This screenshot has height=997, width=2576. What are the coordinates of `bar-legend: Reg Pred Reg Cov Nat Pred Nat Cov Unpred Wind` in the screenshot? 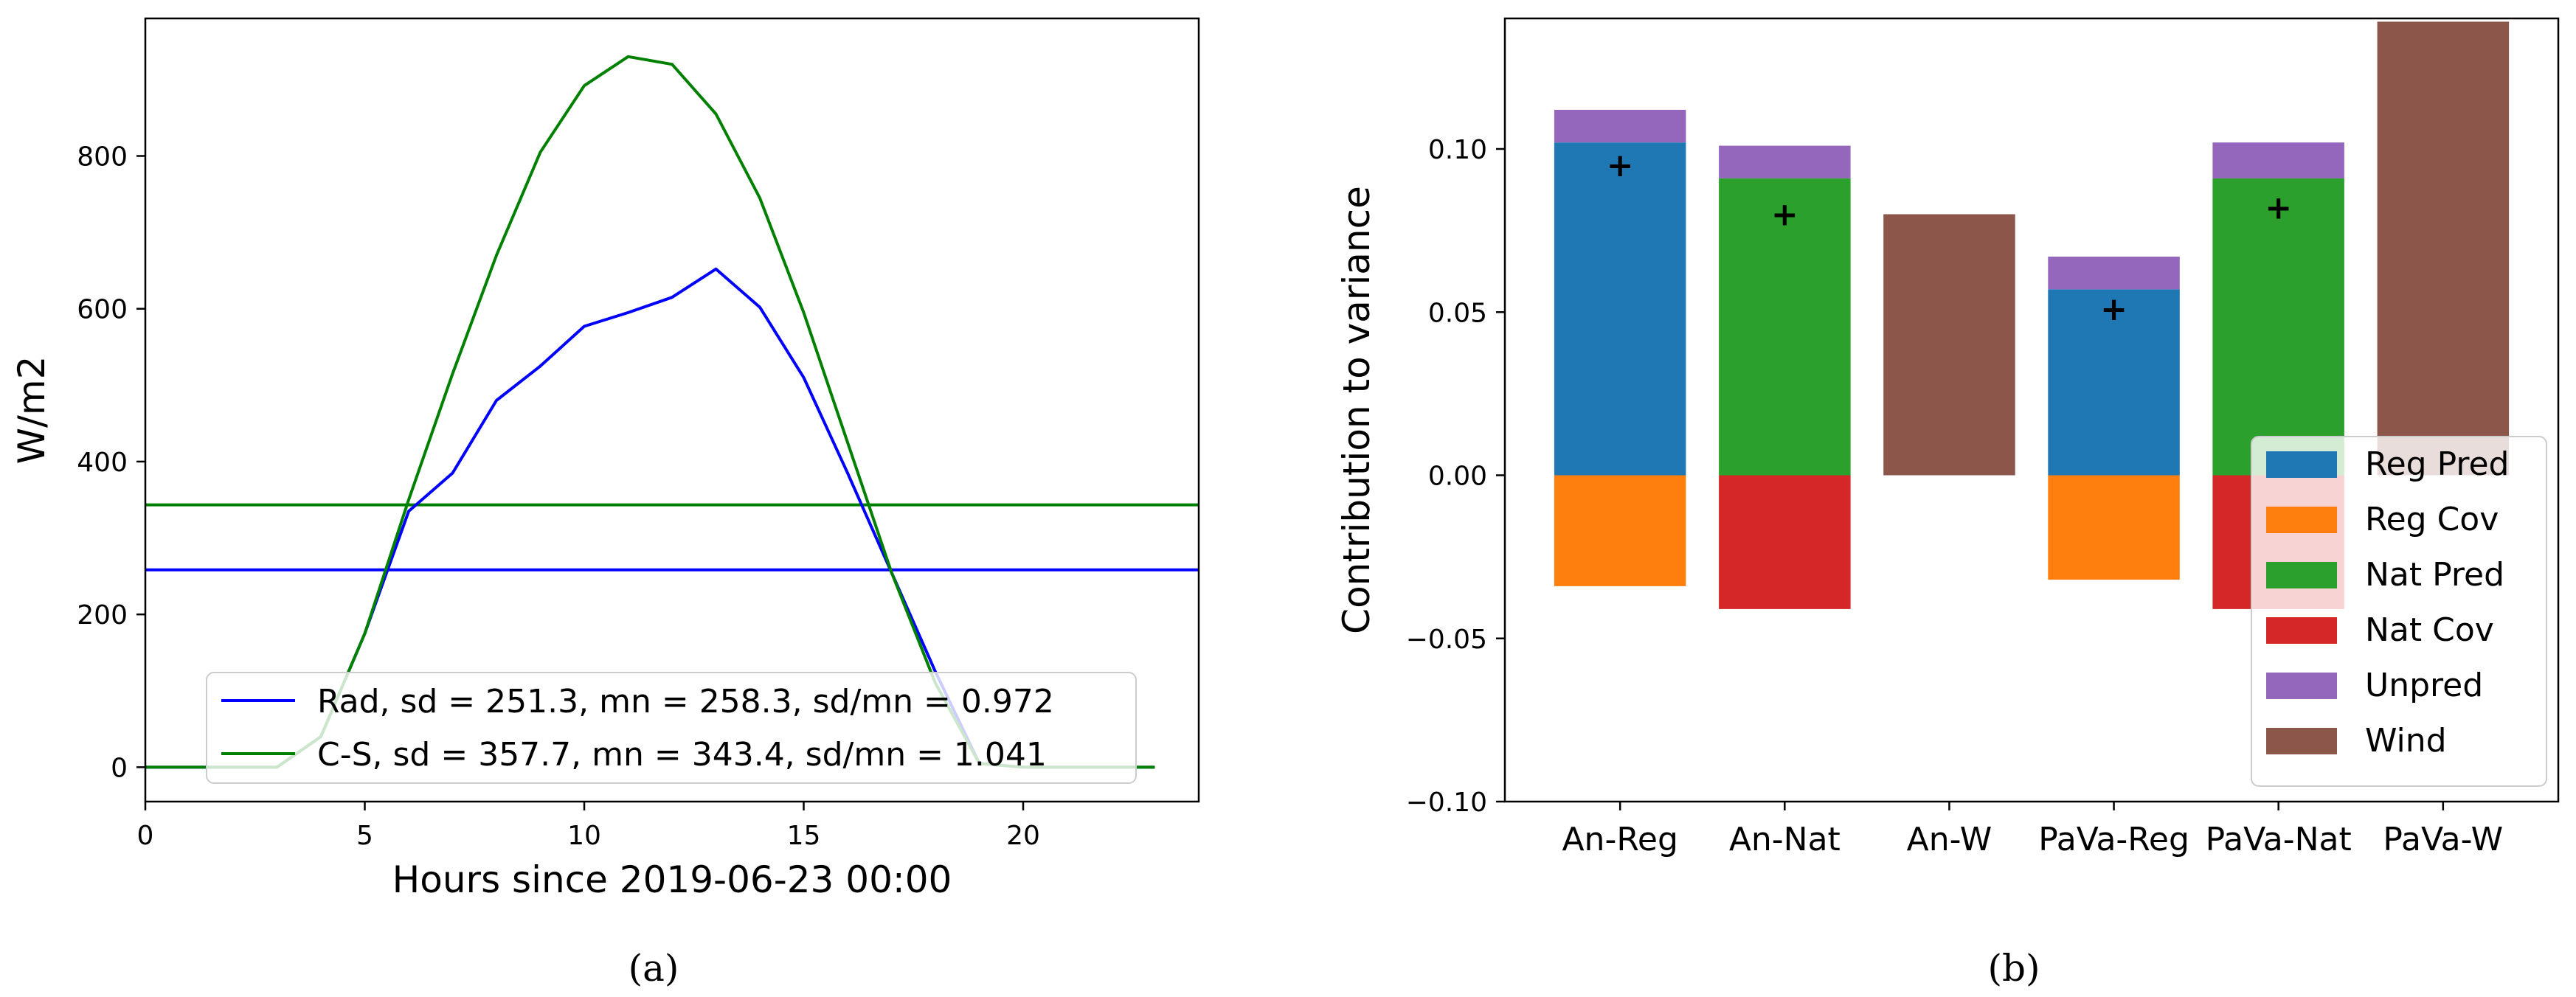 It's located at (2399, 611).